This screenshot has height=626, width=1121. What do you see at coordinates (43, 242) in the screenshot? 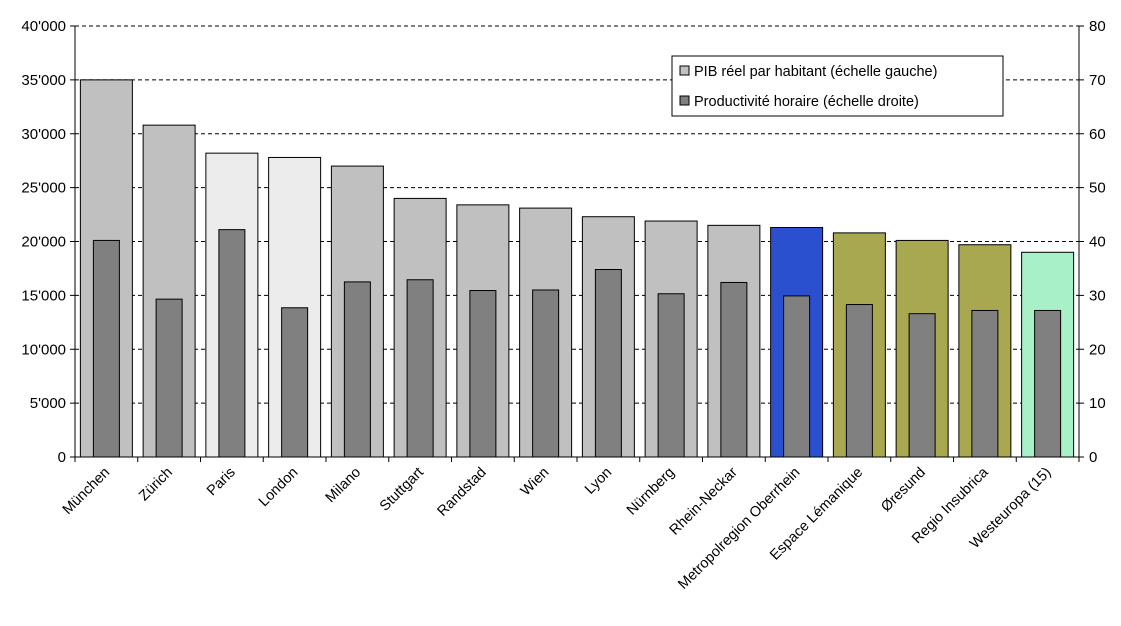
I see `left-tick-label: 20'000` at bounding box center [43, 242].